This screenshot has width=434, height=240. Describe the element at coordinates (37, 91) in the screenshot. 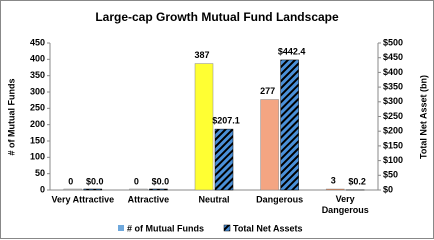

I see `y-tick-label: 300` at that location.